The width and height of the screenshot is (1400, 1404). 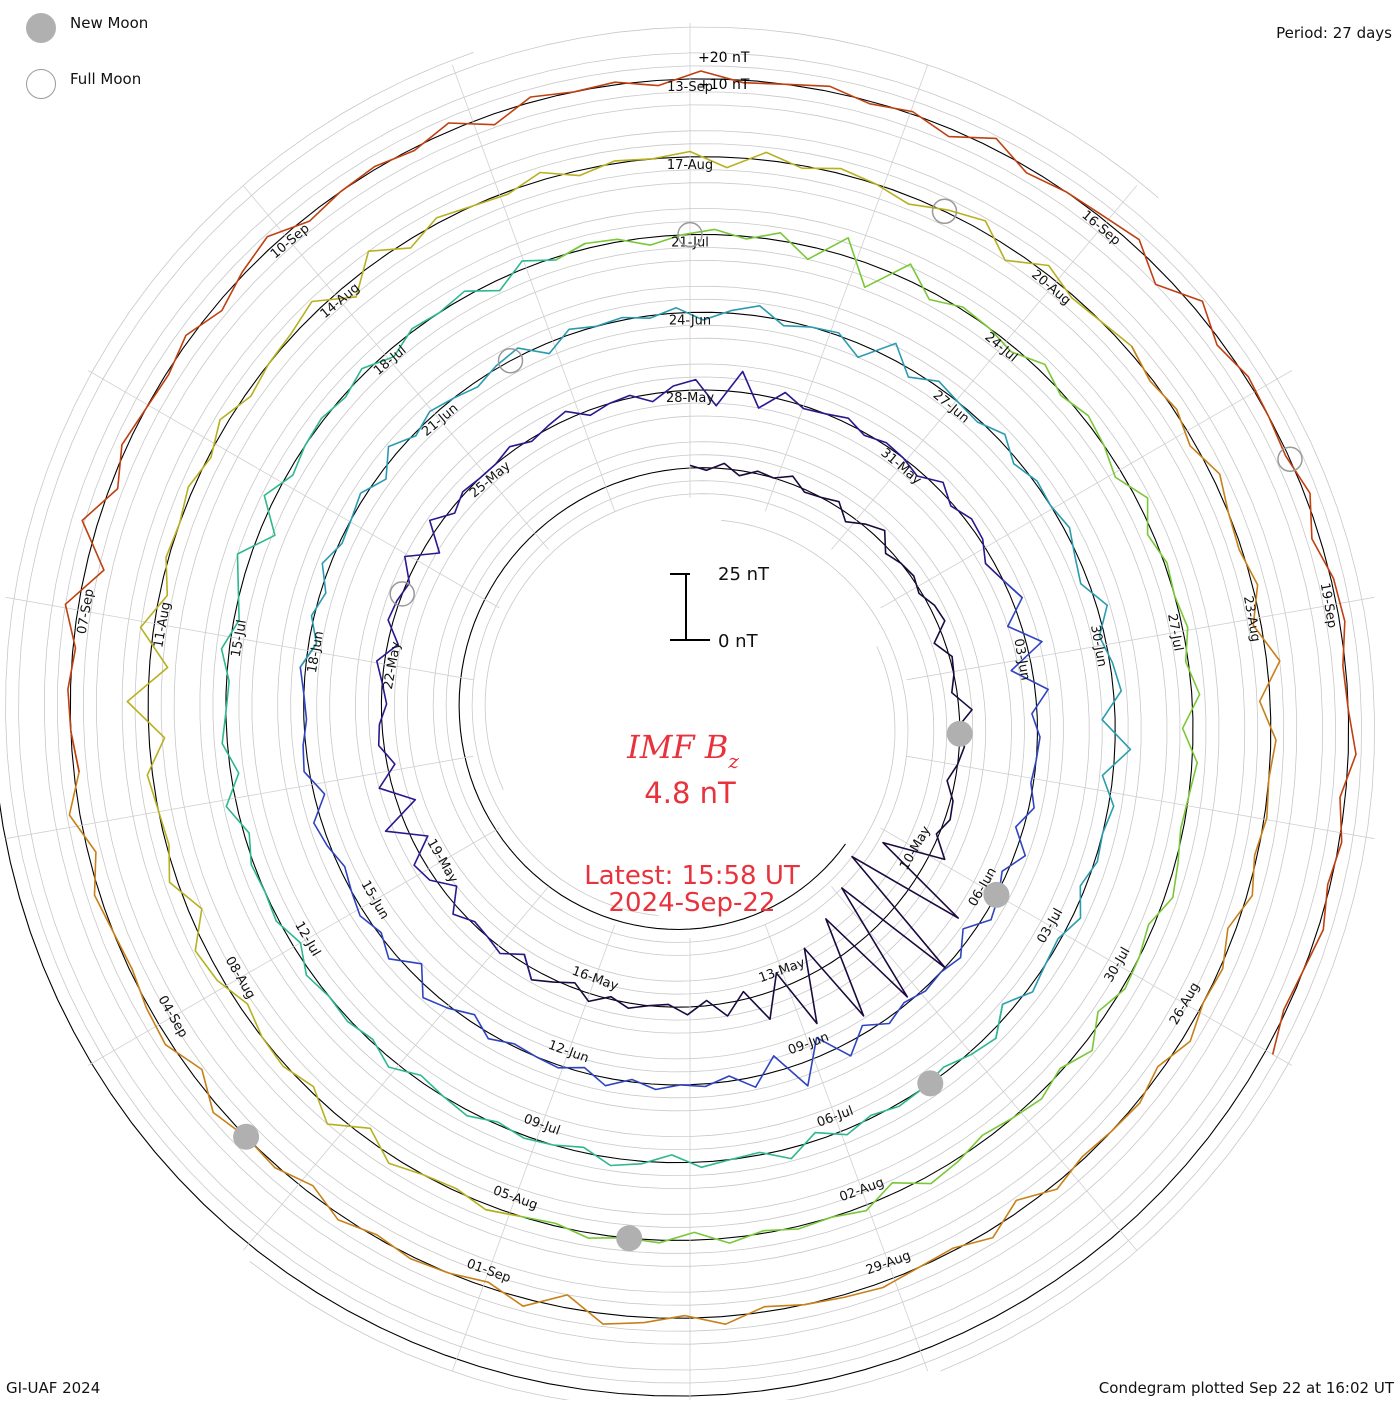 I want to click on date-tick-label: 13-May, so click(x=782, y=970).